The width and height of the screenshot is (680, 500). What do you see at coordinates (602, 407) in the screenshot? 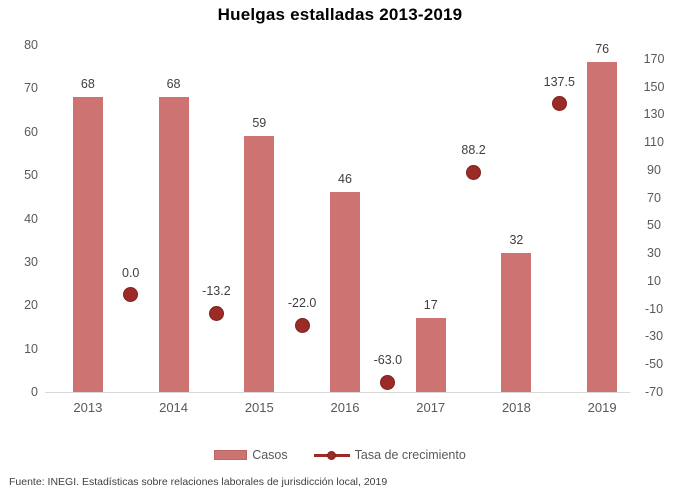
I see `x-category-label: 2019` at bounding box center [602, 407].